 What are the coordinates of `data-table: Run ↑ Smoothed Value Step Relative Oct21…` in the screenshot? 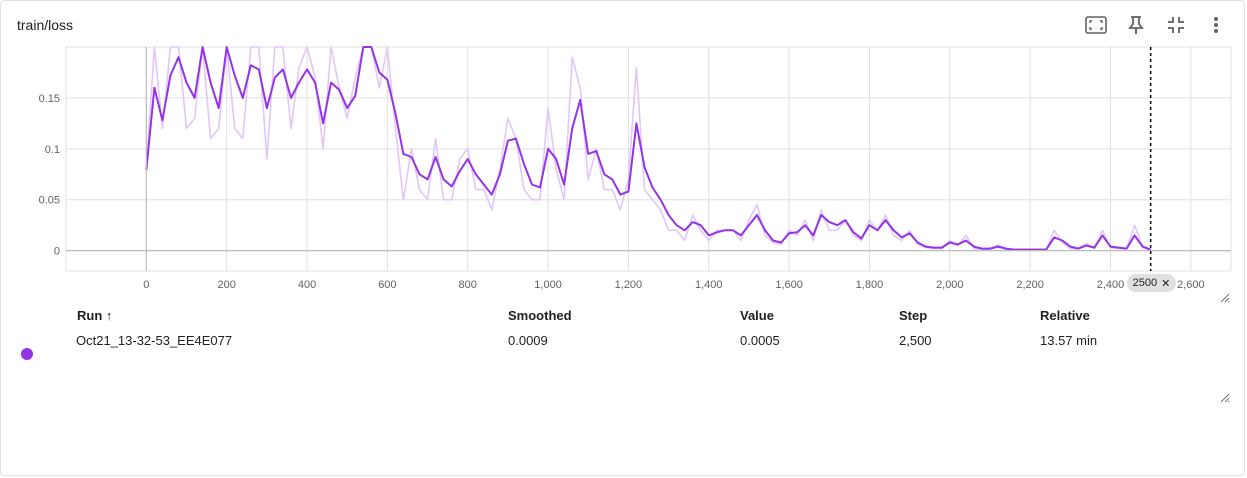 It's located at (623, 326).